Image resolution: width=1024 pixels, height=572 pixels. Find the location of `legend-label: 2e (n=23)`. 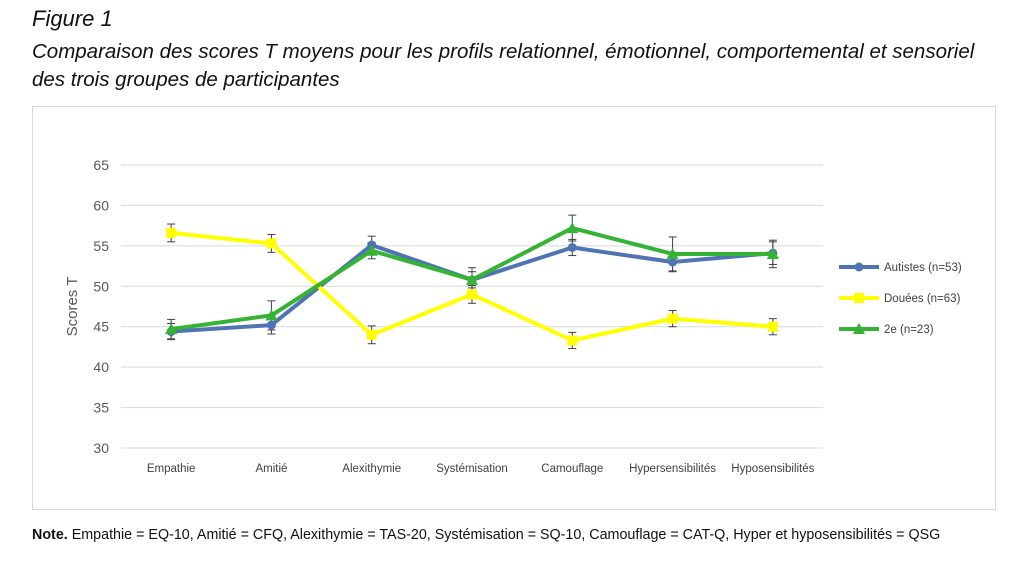

legend-label: 2e (n=23) is located at coordinates (909, 330).